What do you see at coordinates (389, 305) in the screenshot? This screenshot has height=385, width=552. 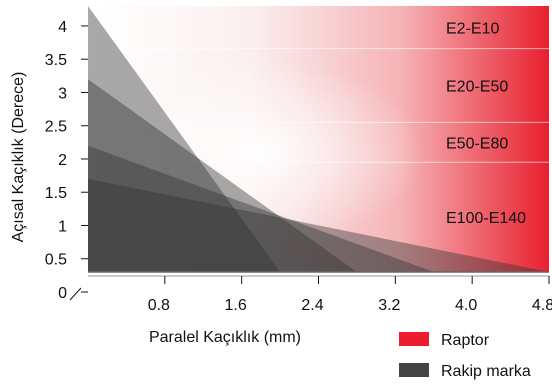 I see `x-tick-label: 3.2` at bounding box center [389, 305].